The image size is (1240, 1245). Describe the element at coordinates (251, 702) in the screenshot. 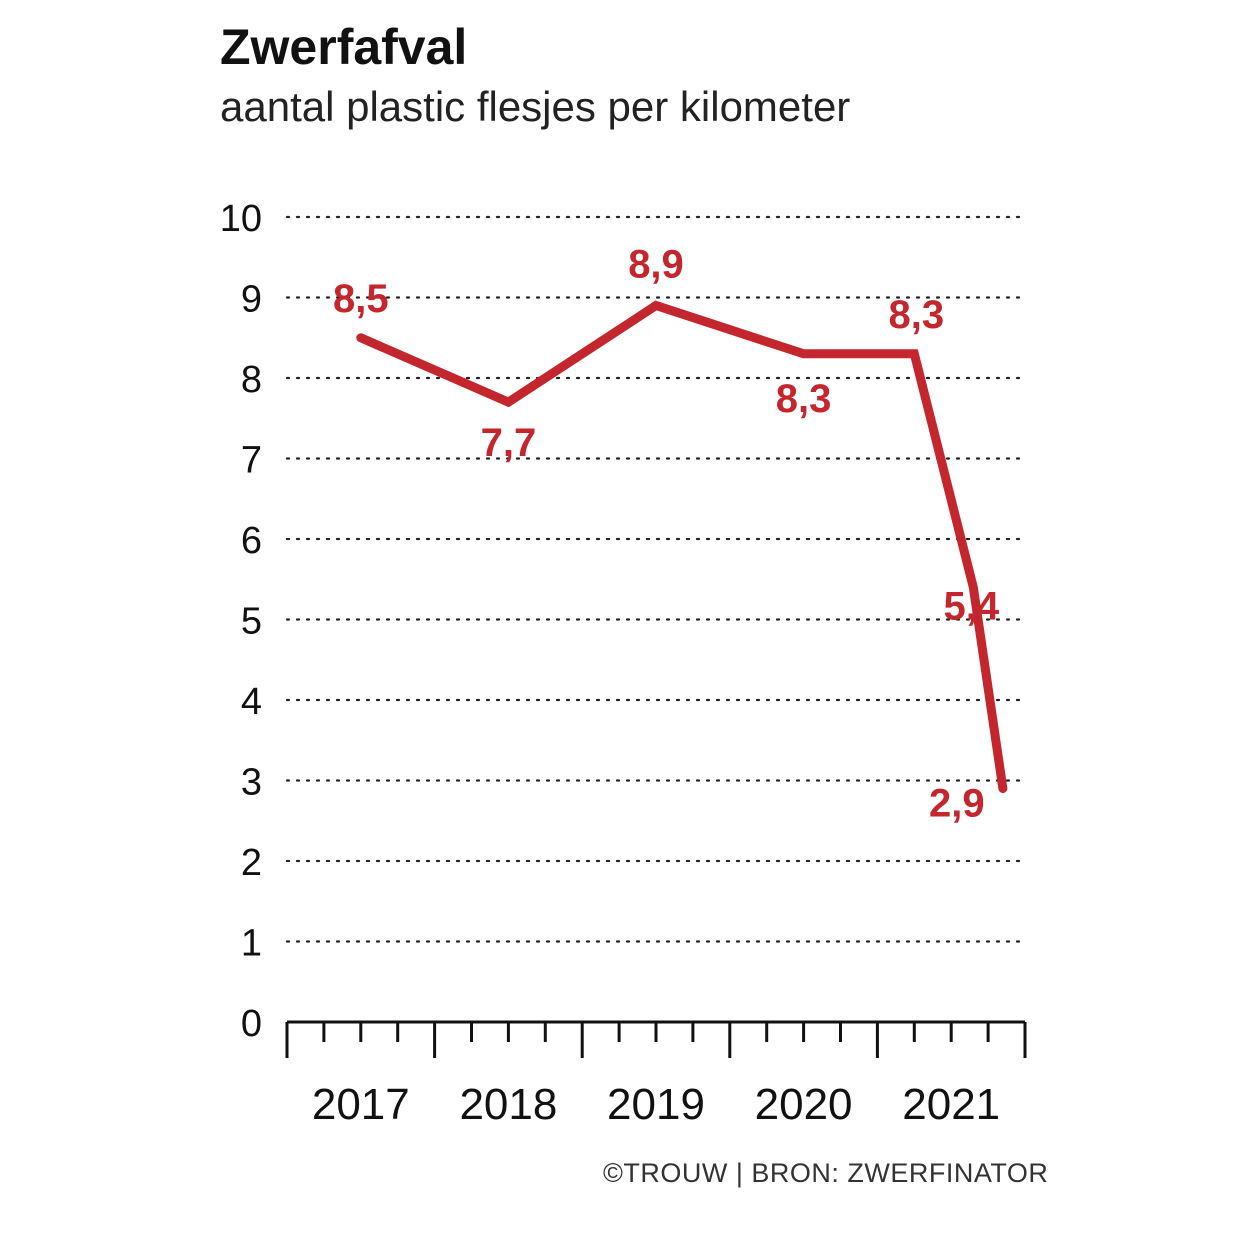

I see `y-tick-label: 4` at that location.